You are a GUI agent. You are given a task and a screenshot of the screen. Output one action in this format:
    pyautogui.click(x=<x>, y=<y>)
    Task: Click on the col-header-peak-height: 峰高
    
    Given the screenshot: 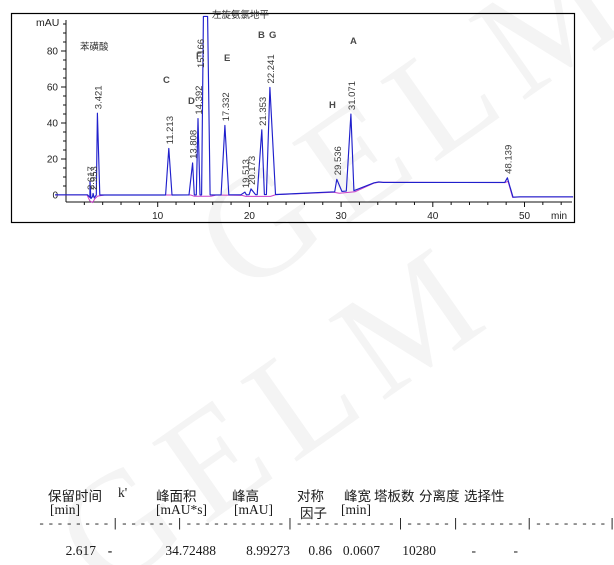 What is the action you would take?
    pyautogui.click(x=245, y=496)
    